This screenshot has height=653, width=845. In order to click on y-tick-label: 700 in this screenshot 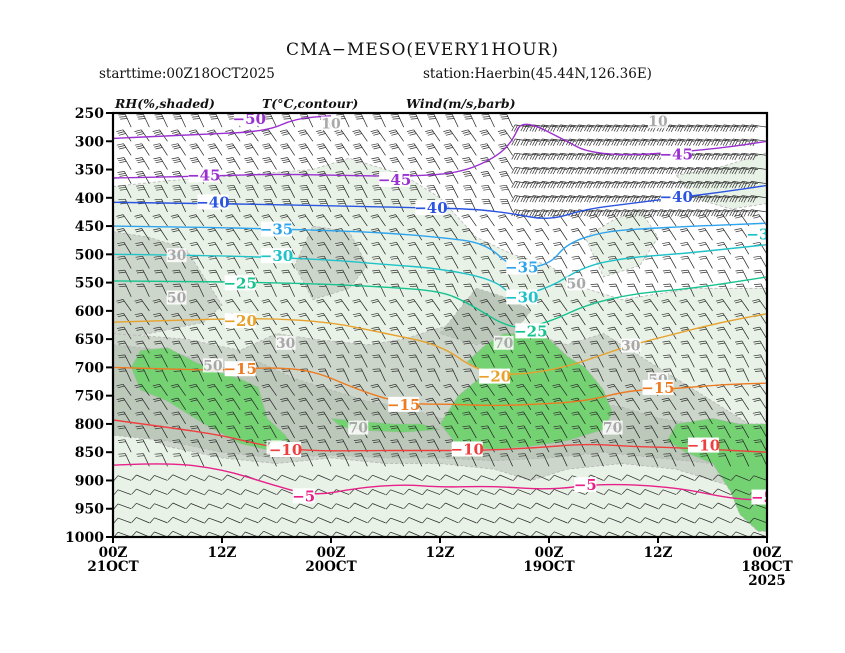, I will do `click(89, 368)`.